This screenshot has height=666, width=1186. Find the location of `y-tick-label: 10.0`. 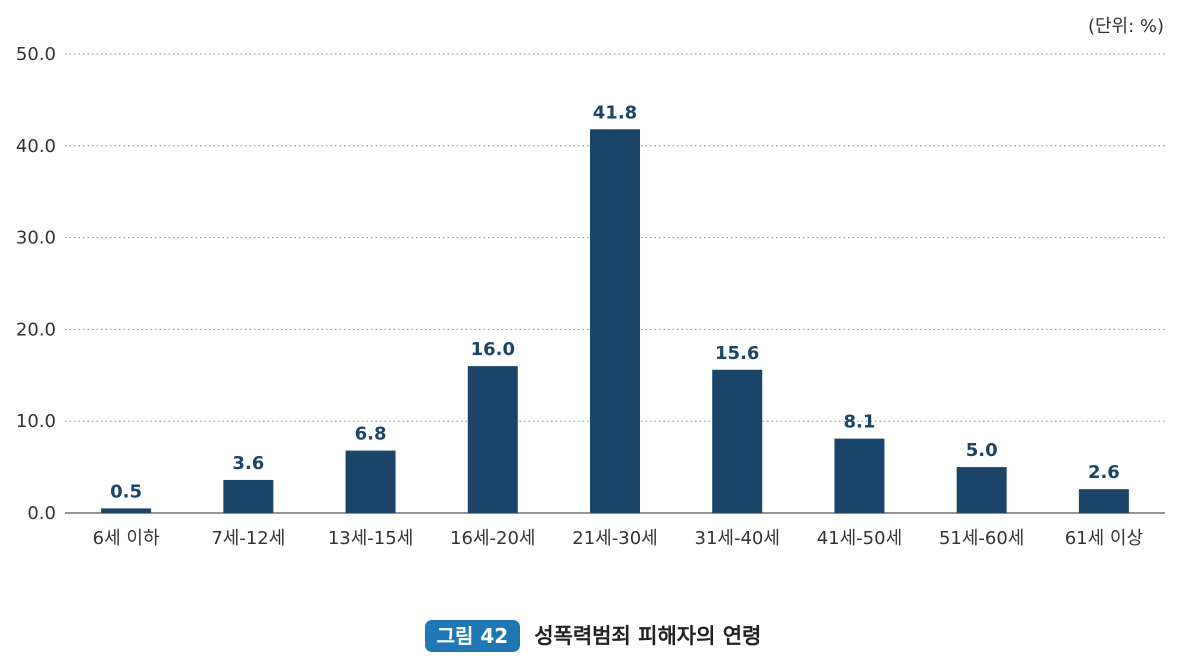

y-tick-label: 10.0 is located at coordinates (36, 421).